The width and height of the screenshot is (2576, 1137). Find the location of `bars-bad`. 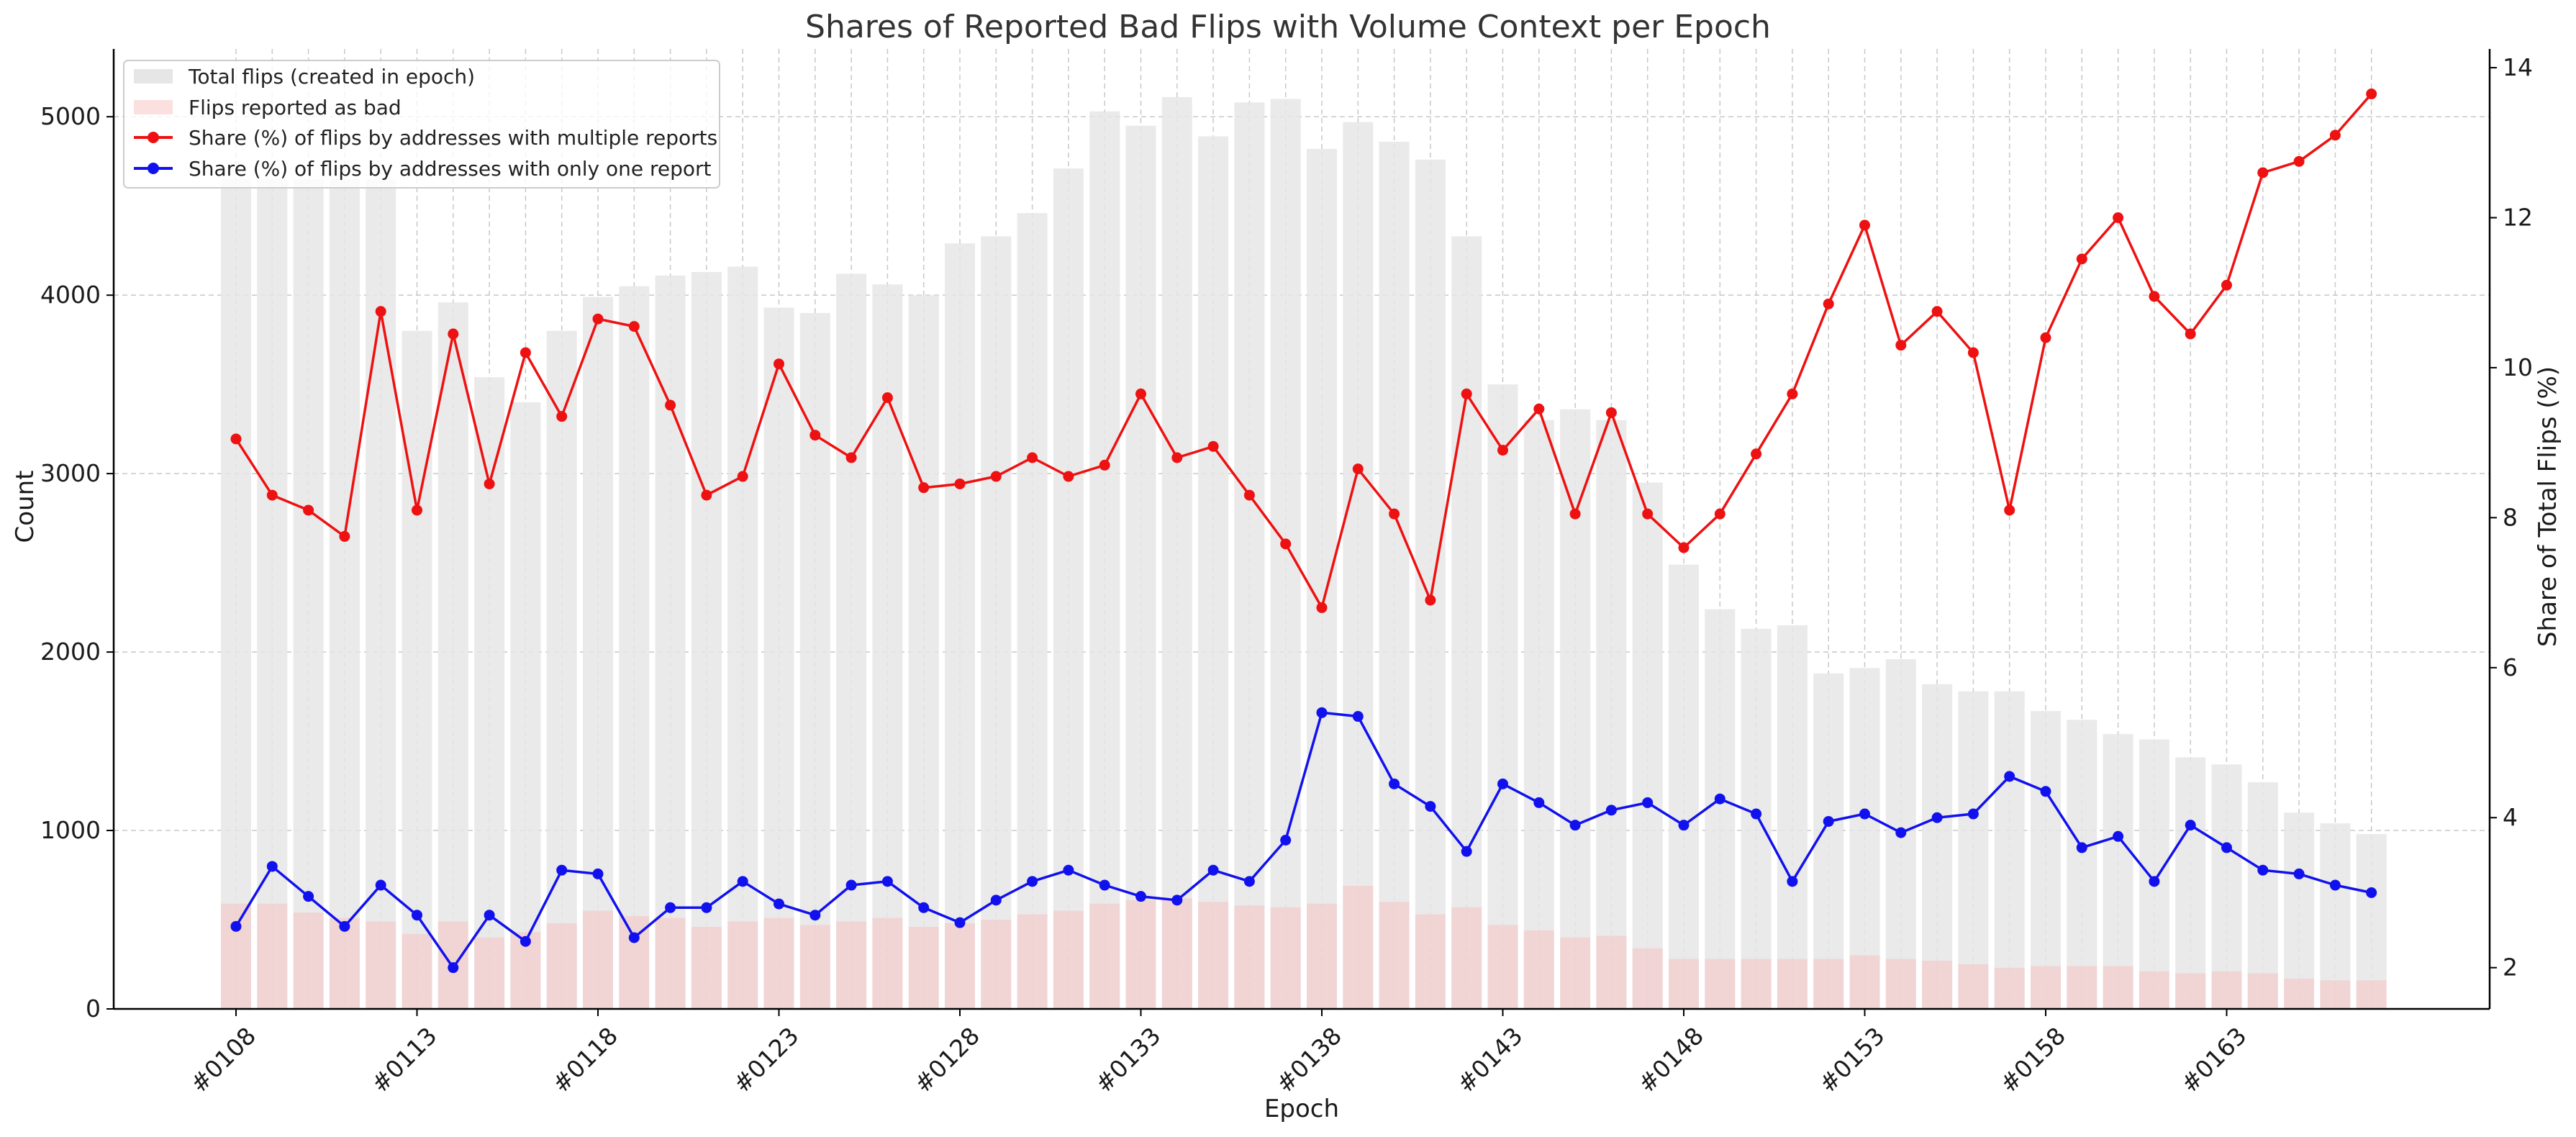

bars-bad is located at coordinates (1304, 947).